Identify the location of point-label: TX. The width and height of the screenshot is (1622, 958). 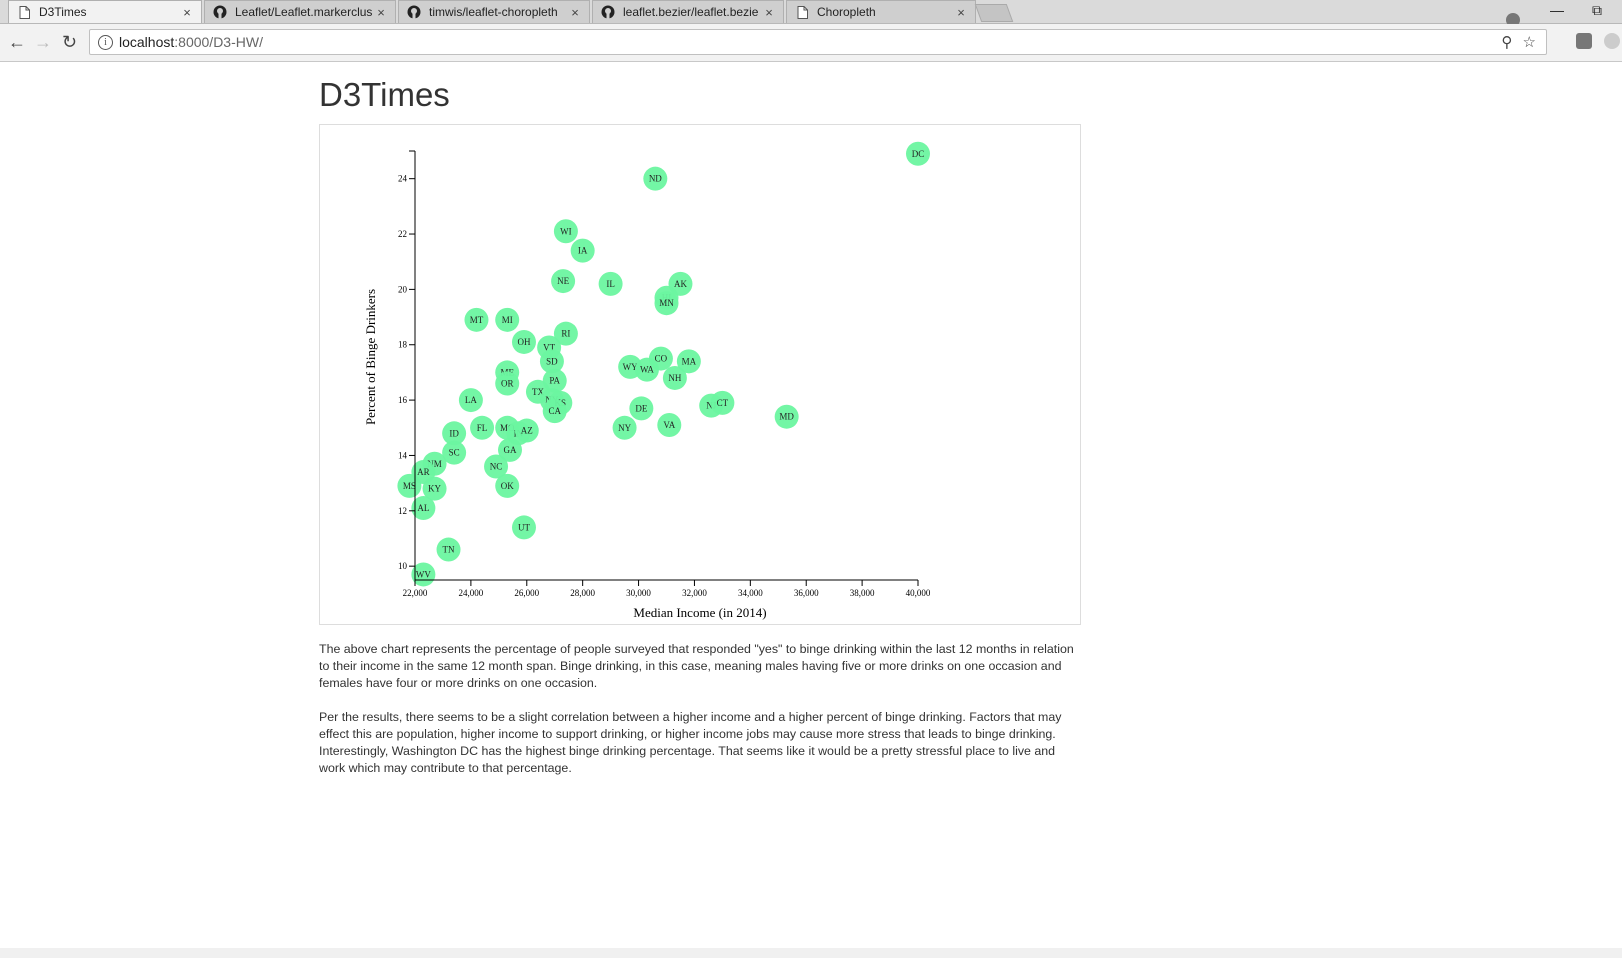
(538, 392).